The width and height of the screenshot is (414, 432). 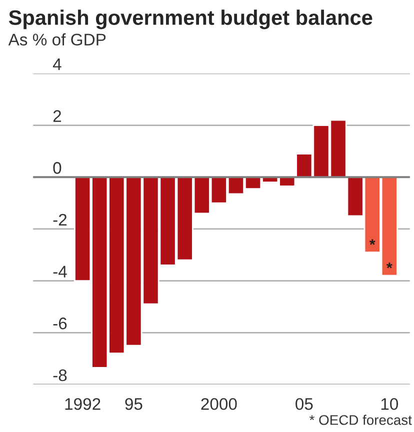 What do you see at coordinates (57, 64) in the screenshot?
I see `y-tick-label: 4` at bounding box center [57, 64].